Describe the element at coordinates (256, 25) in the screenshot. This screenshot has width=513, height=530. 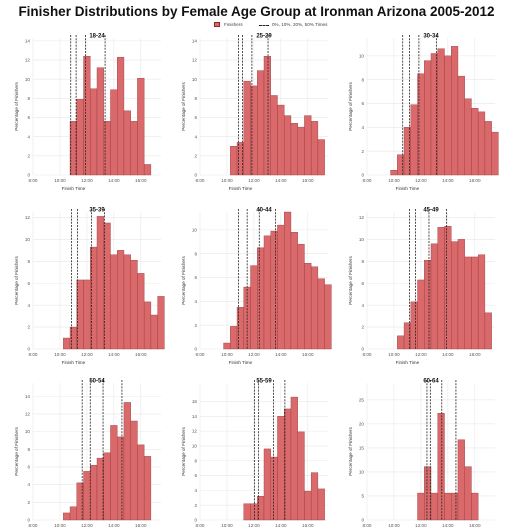
I see `legend: Finishers 0%, 10%, 20%, 50% Times` at that location.